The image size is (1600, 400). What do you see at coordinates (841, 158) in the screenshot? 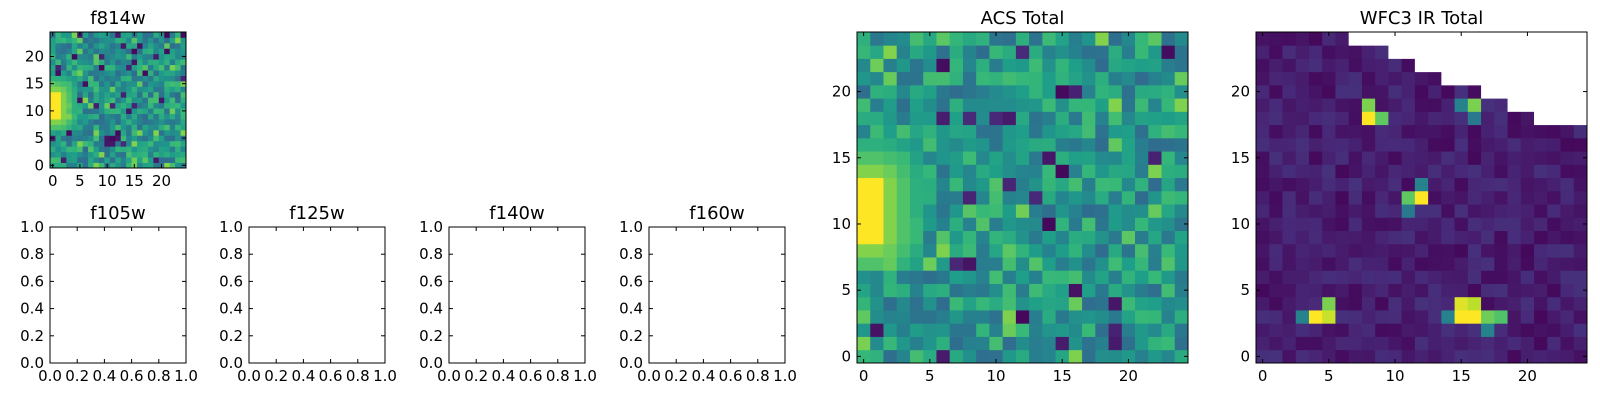
I see `y-tick-label: 15` at bounding box center [841, 158].